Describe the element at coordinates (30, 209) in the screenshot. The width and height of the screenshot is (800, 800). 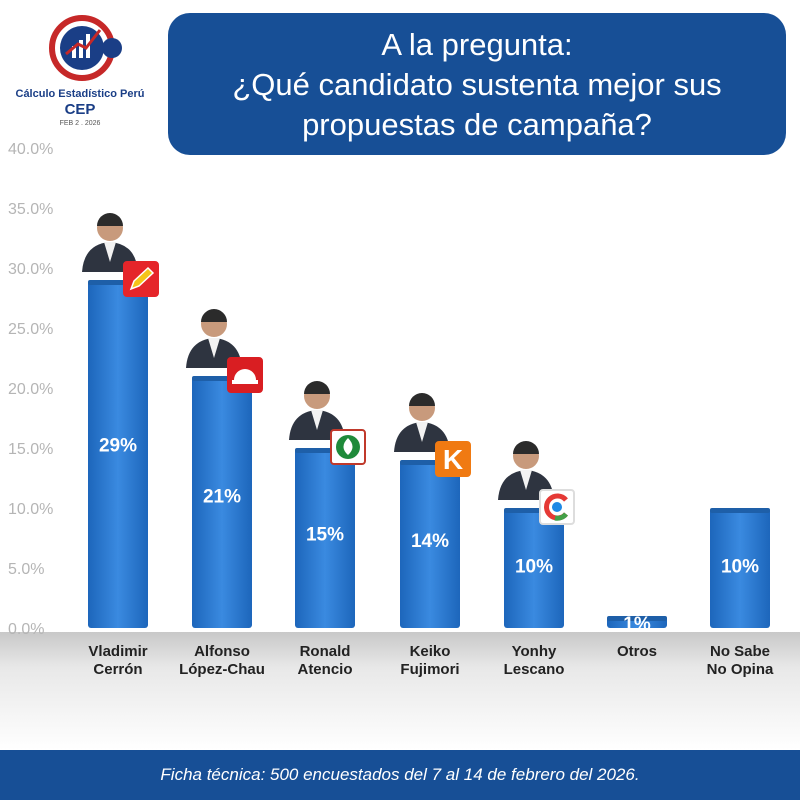
I see `y-tick-label: 35.0%` at that location.